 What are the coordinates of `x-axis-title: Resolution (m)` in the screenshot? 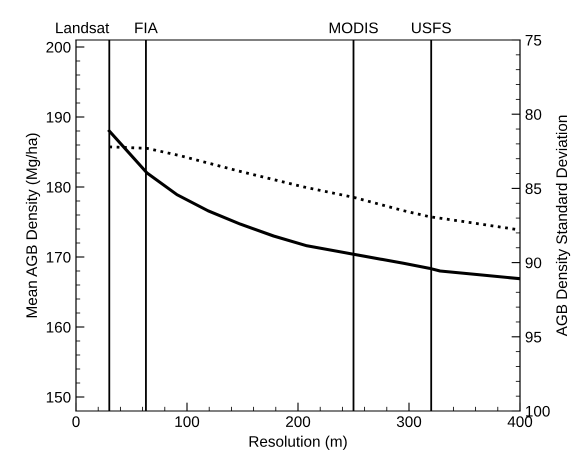 It's located at (298, 443).